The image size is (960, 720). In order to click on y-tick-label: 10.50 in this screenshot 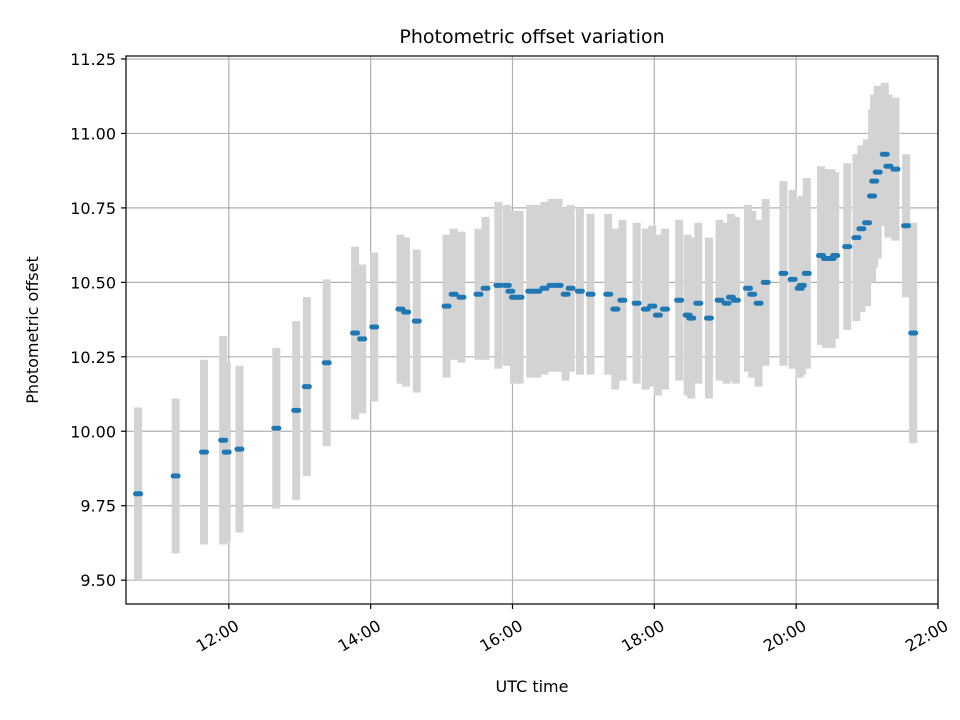, I will do `click(93, 282)`.